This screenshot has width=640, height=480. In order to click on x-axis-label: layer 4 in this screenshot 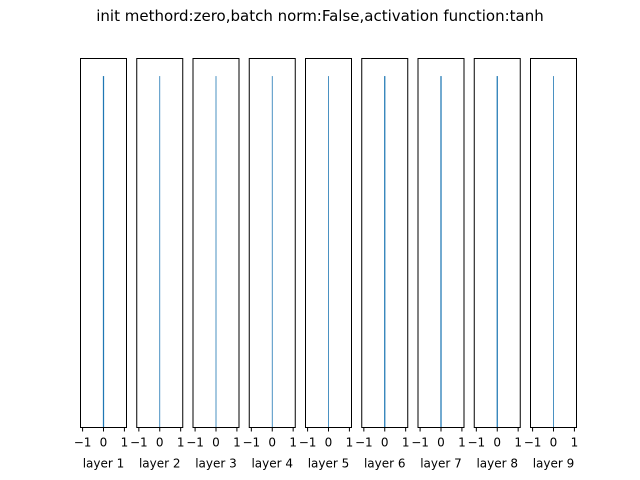, I will do `click(272, 464)`.